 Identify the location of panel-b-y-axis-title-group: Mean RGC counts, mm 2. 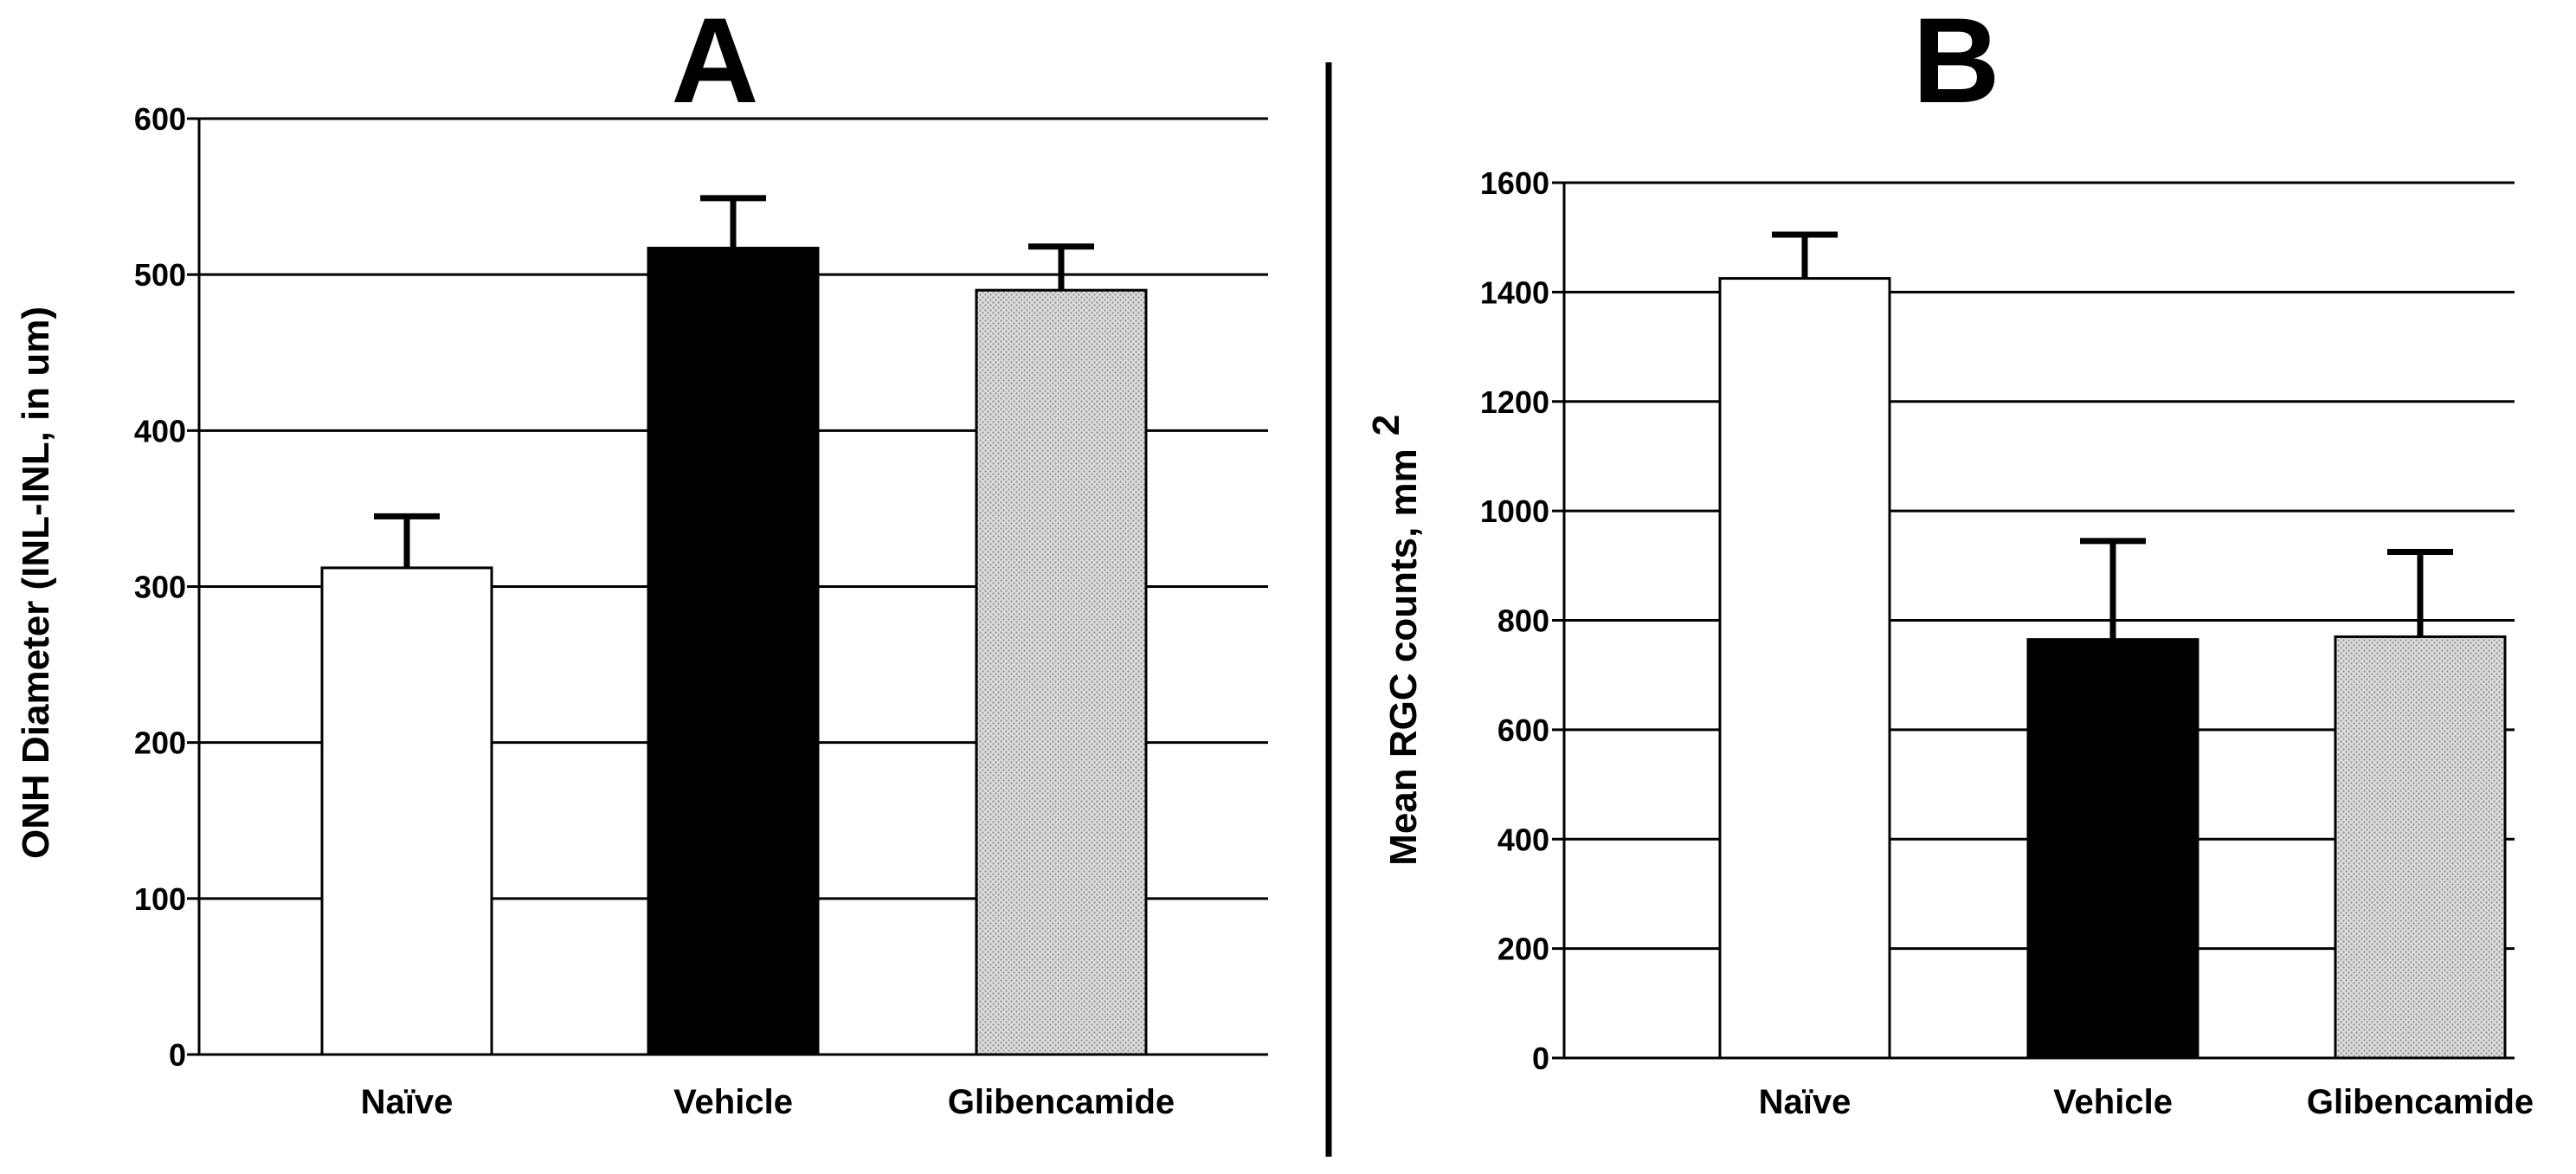
(1395, 640).